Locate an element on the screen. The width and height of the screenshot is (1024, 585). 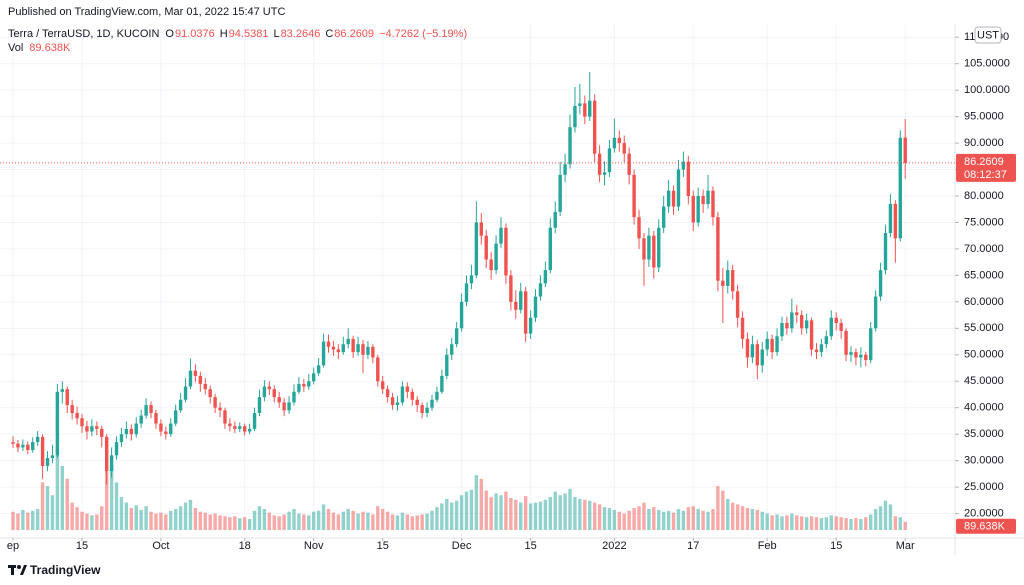
x-tick-label: 17 is located at coordinates (693, 546).